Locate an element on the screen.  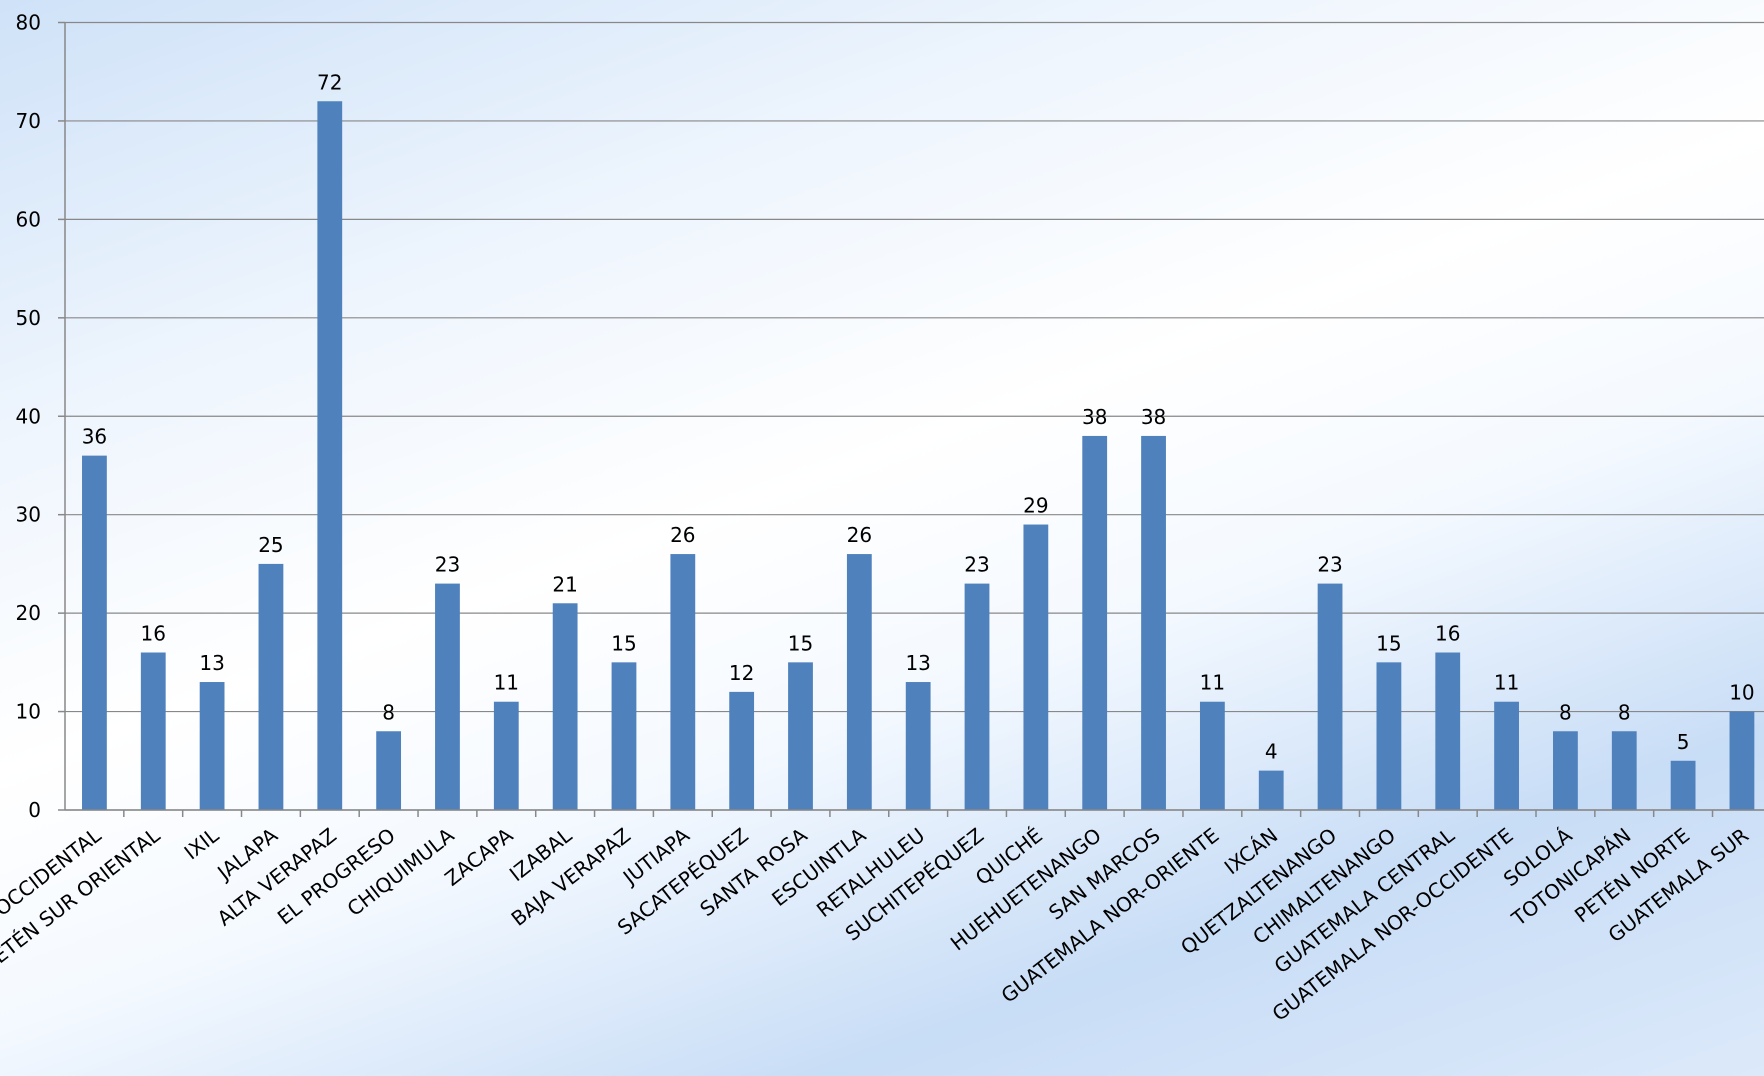
value-label: 10 is located at coordinates (1741, 693).